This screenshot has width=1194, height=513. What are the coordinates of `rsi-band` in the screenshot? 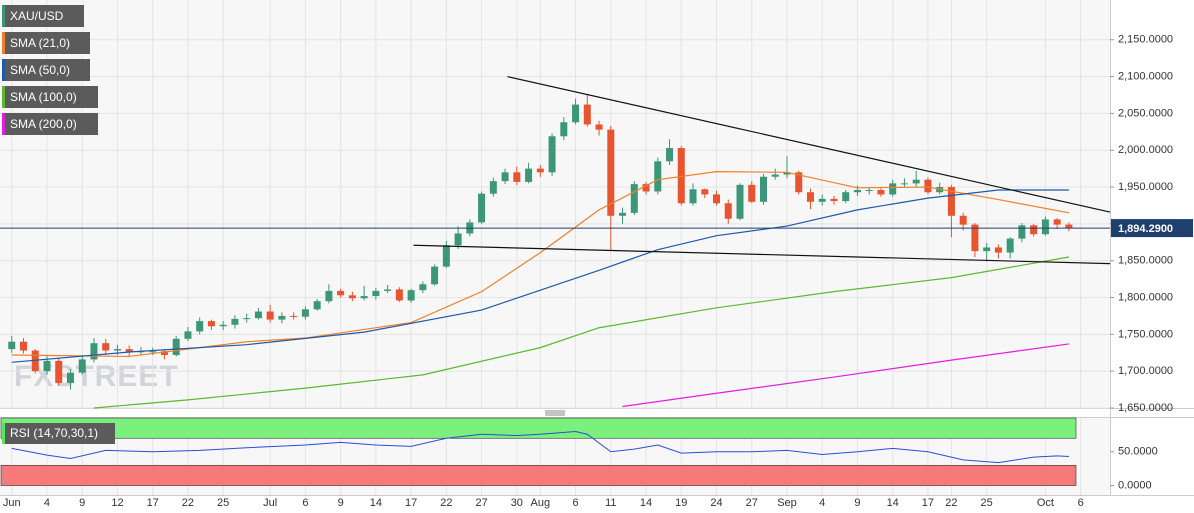 It's located at (538, 475).